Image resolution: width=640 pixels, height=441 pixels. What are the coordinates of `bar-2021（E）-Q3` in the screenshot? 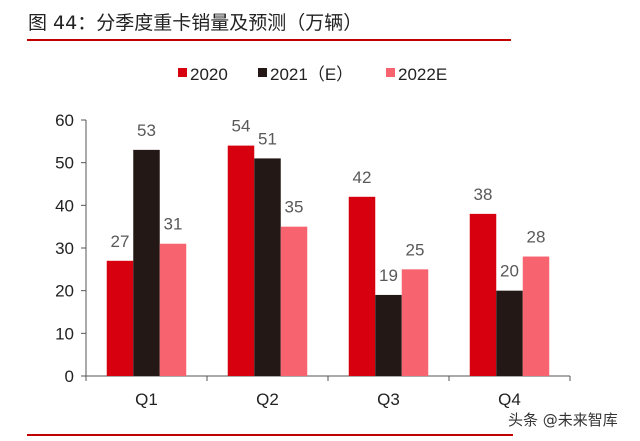 It's located at (388, 335).